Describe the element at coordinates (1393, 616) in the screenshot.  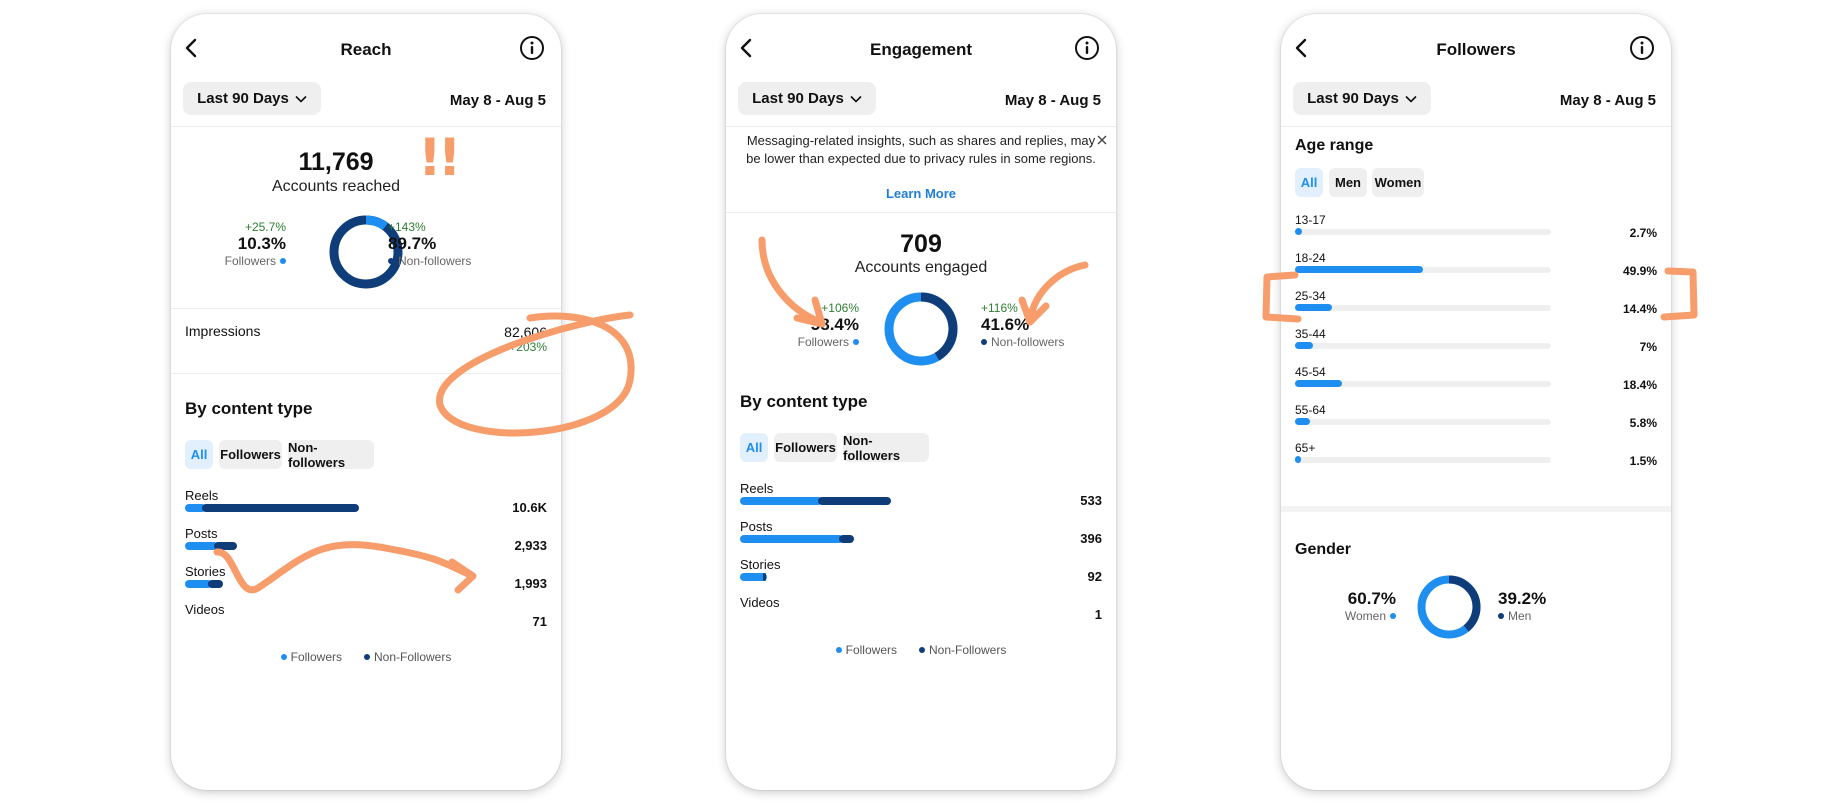
I see `women-dot` at that location.